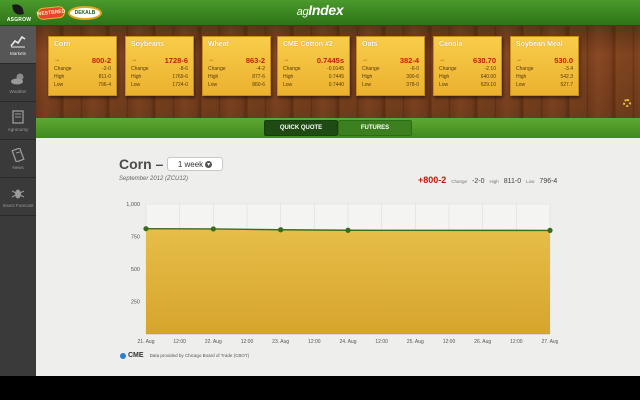  Describe the element at coordinates (370, 44) in the screenshot. I see `card-name: Oats` at that location.